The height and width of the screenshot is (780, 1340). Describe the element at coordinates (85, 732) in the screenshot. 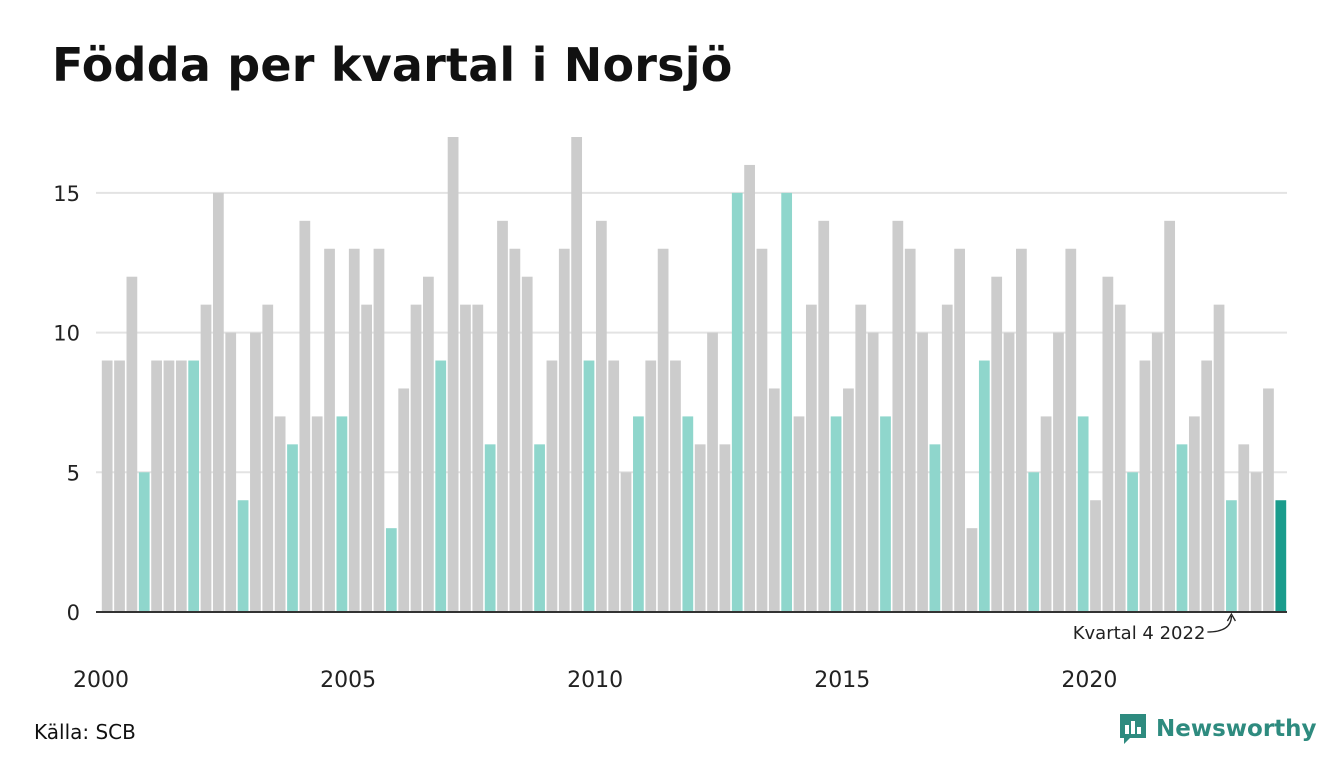

I see `source-label: Källa: SCB` at that location.